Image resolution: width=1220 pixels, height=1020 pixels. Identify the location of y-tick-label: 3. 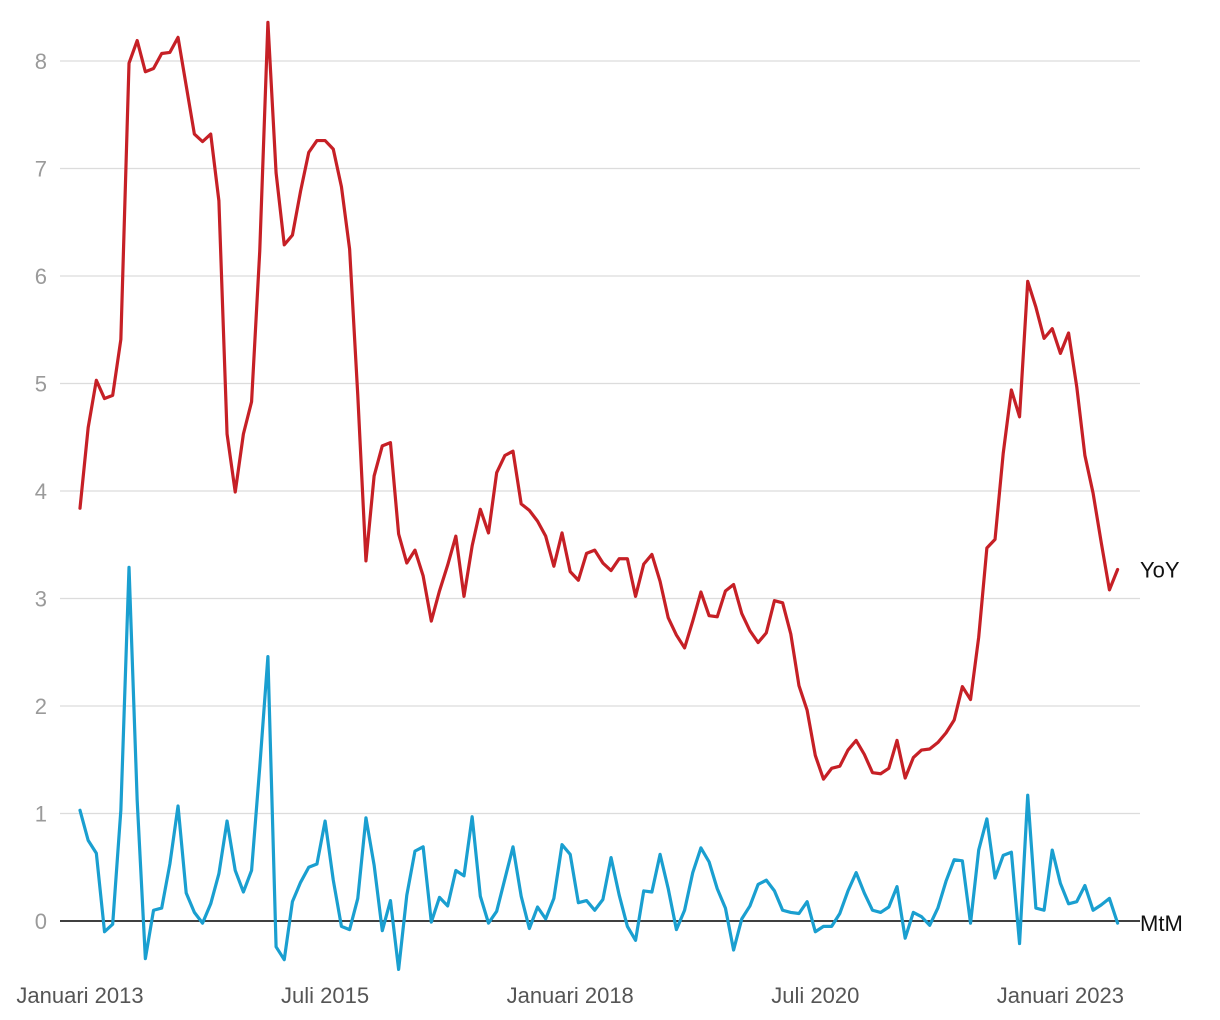
(41, 599).